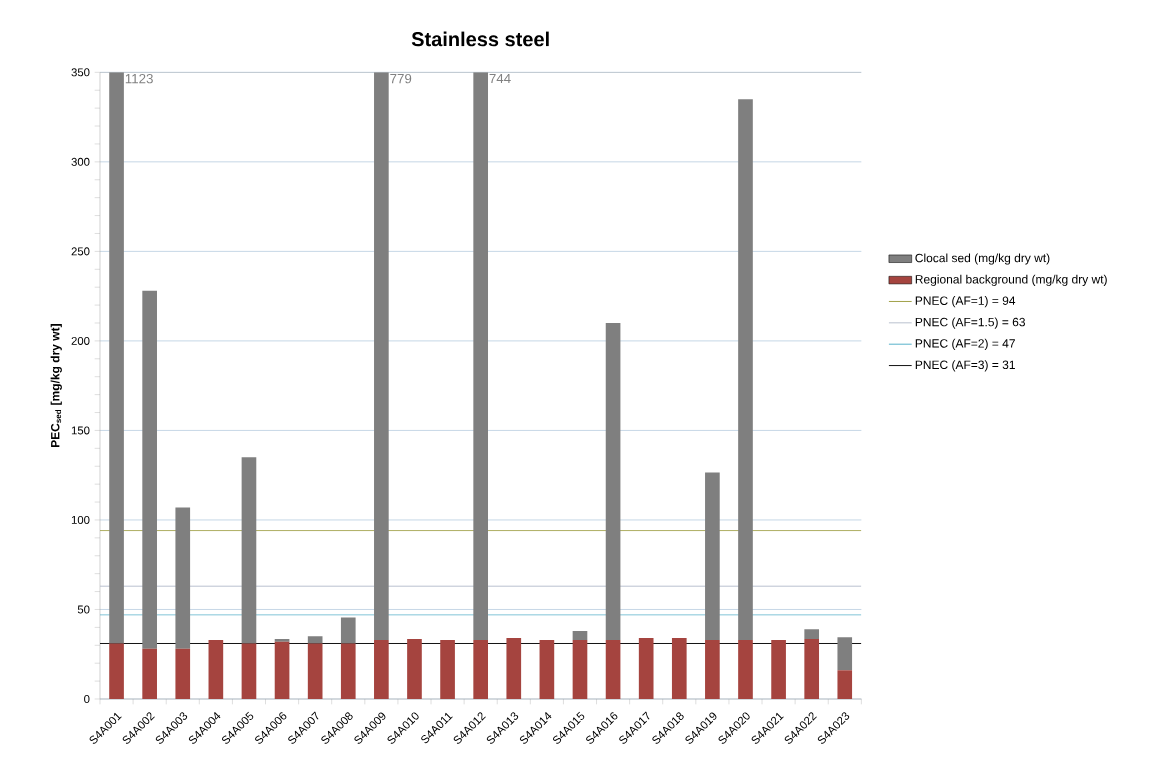 The height and width of the screenshot is (767, 1166). What do you see at coordinates (965, 366) in the screenshot?
I see `legend-label: PNEC (AF=3) = 31` at bounding box center [965, 366].